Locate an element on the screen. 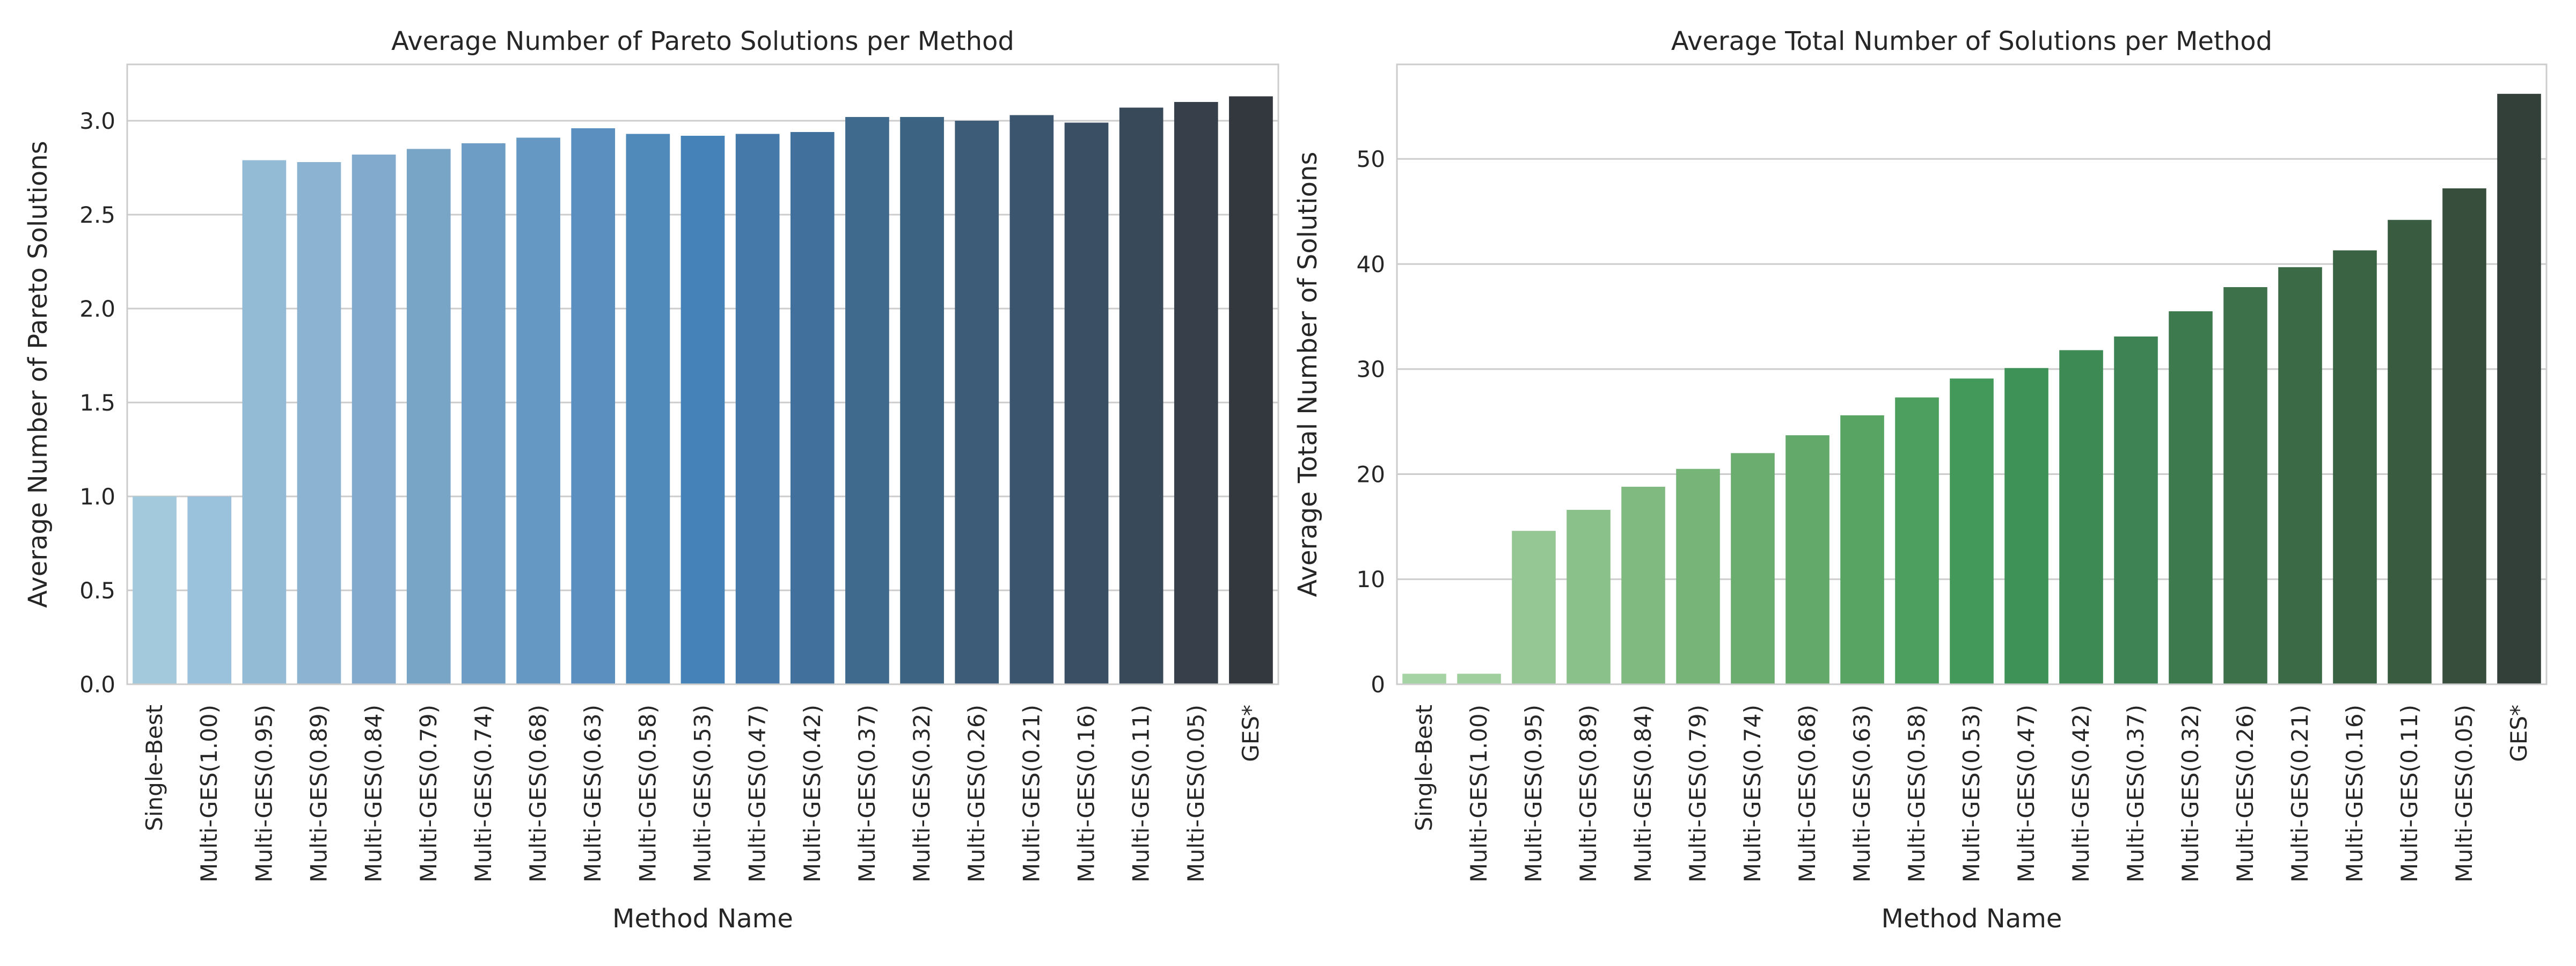 This screenshot has width=2576, height=966. pareto-x-tick-label: GES* is located at coordinates (1251, 733).